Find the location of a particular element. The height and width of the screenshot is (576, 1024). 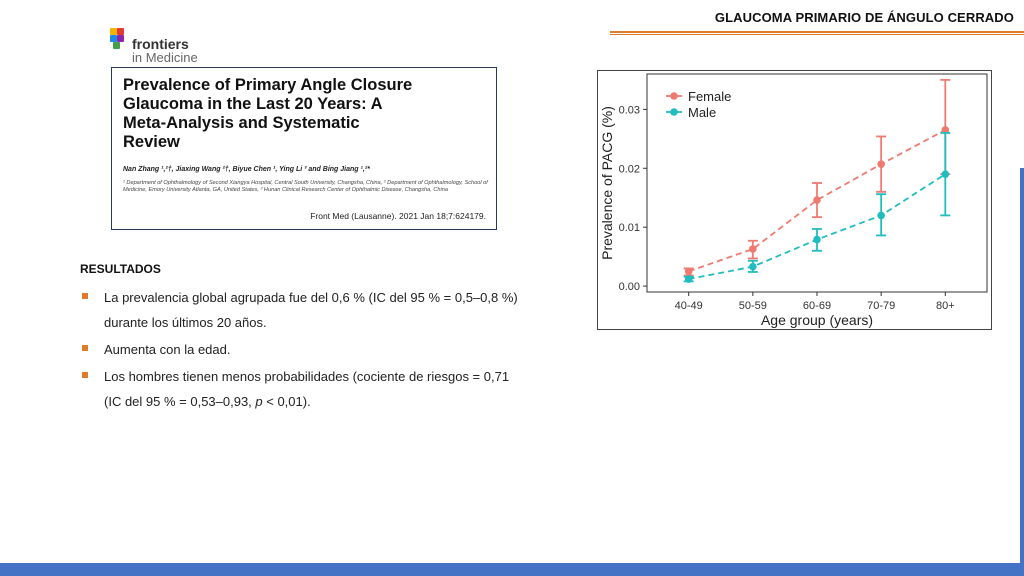

frontiers-logo-icon is located at coordinates (120, 39).